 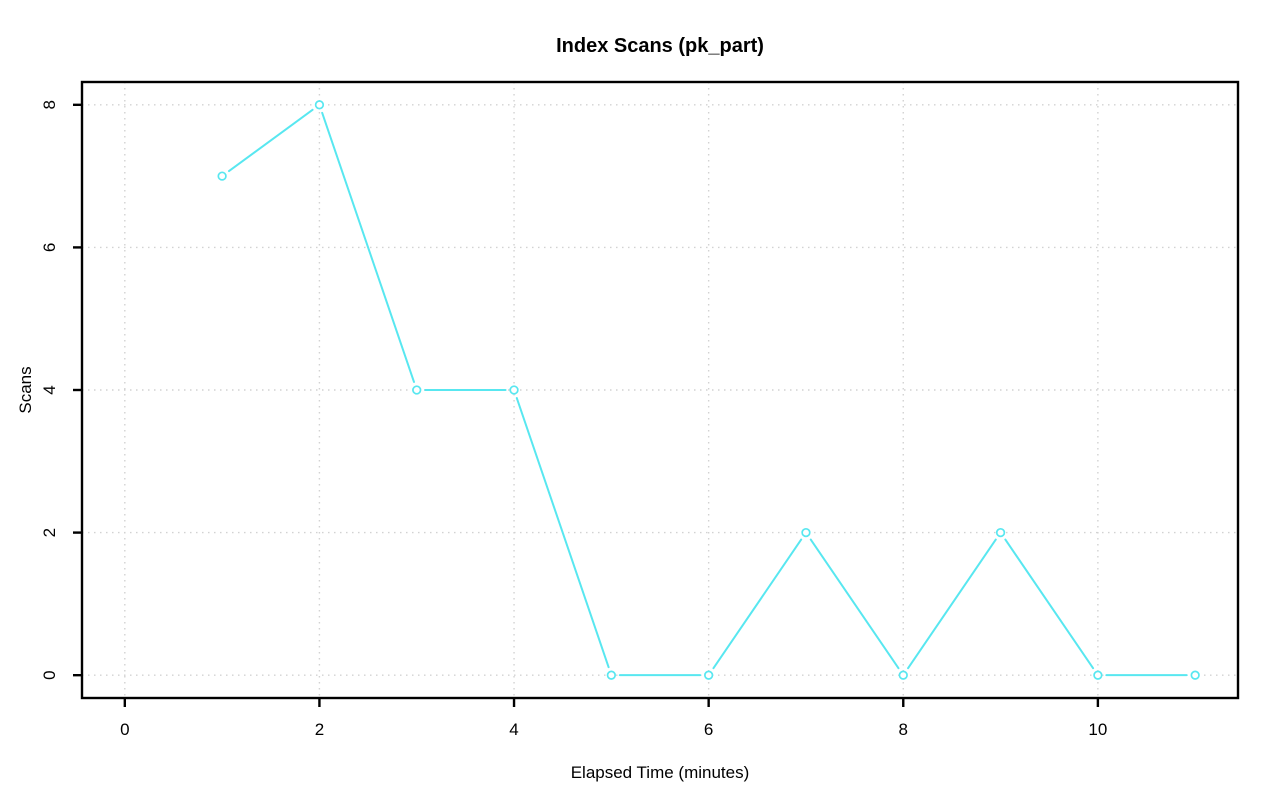 I want to click on x-axis-tick-label: 4, so click(x=513, y=729).